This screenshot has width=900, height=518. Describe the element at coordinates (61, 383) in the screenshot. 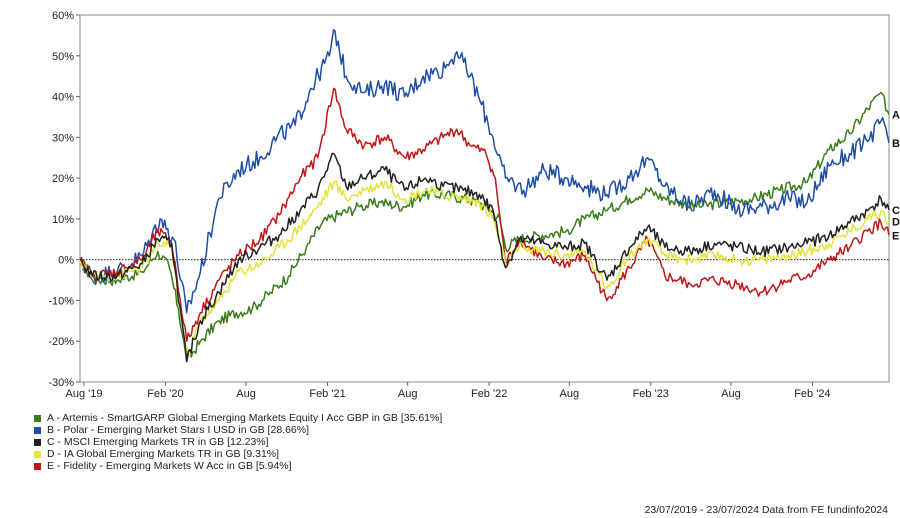

I see `y-tick-label: -30%` at that location.